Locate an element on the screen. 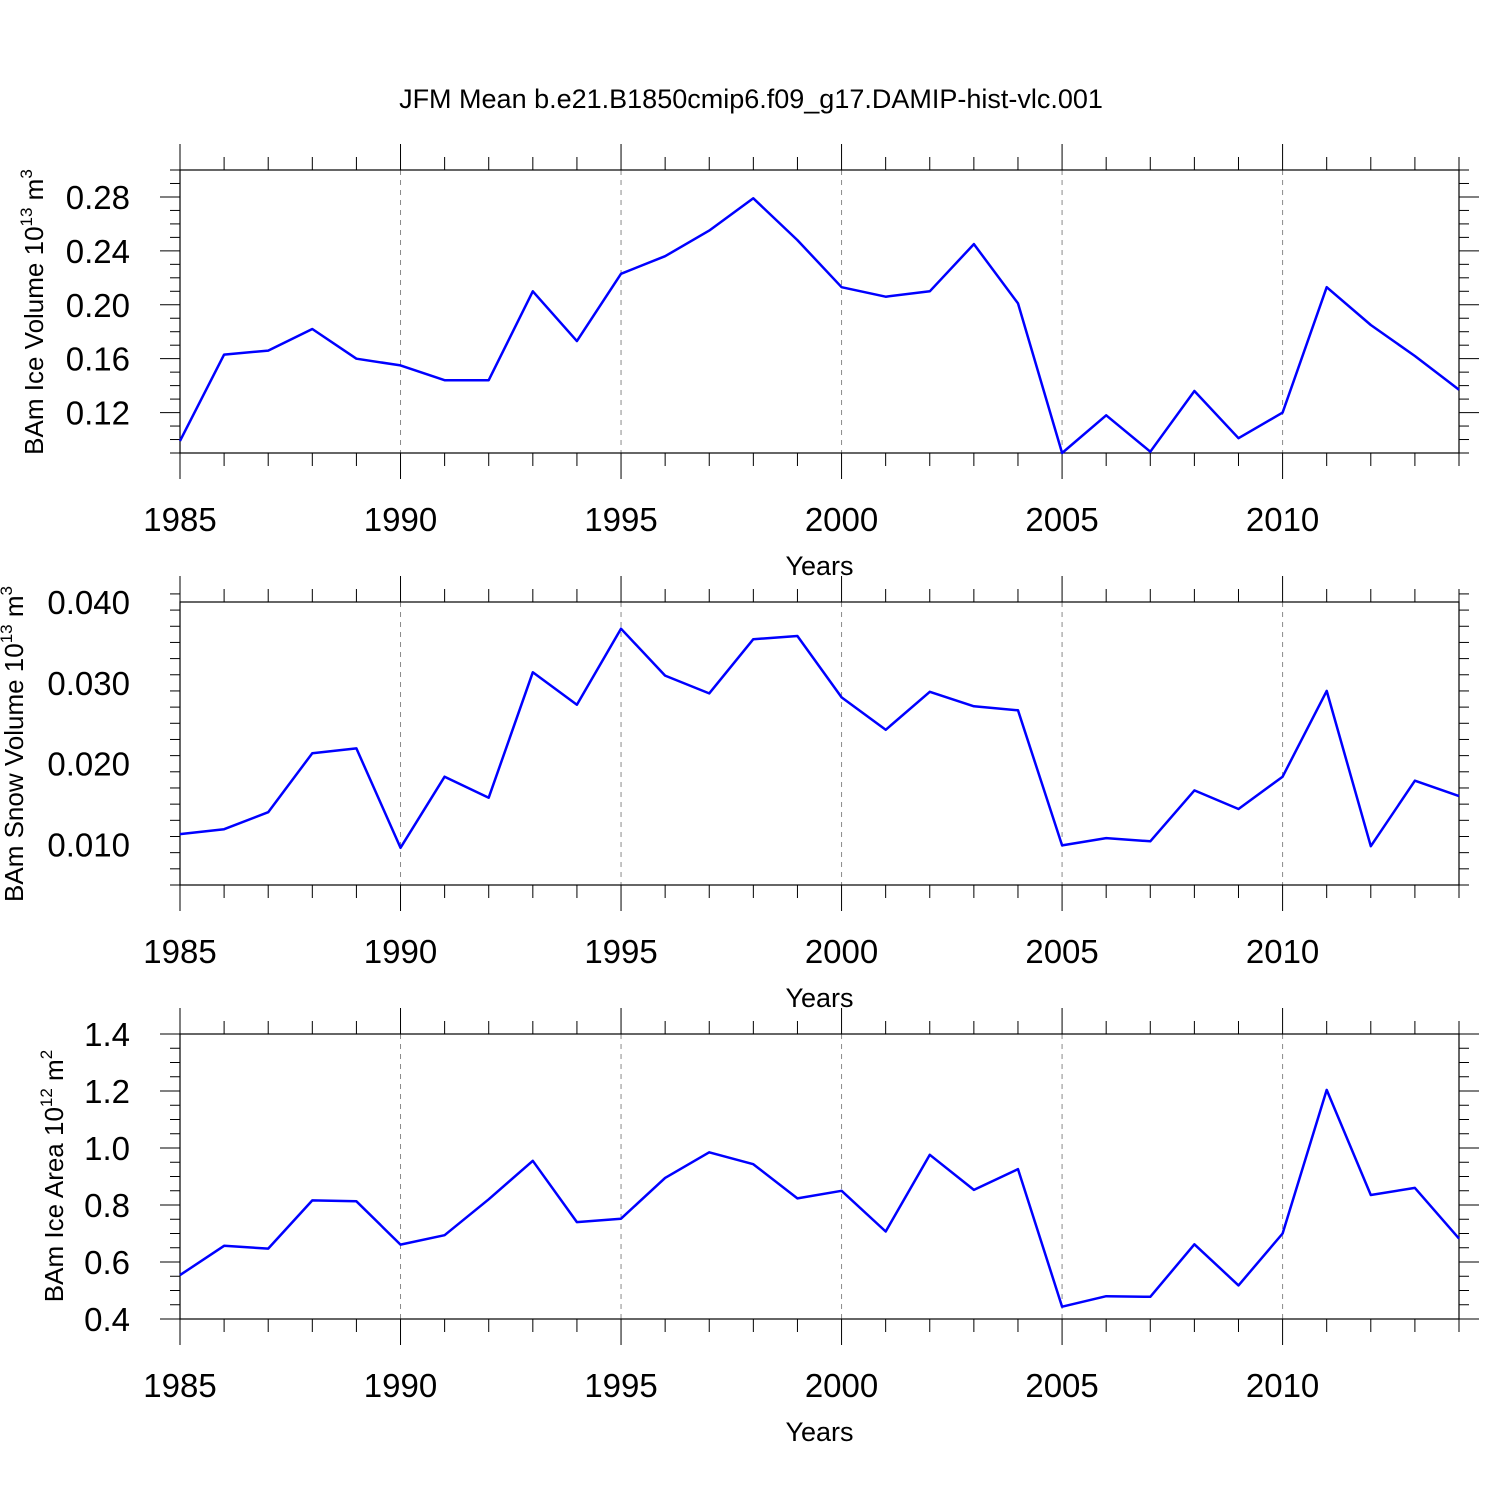 Image resolution: width=1500 pixels, height=1500 pixels. y-axis-label-prefix: BAm Snow Volume 10 is located at coordinates (14, 772).